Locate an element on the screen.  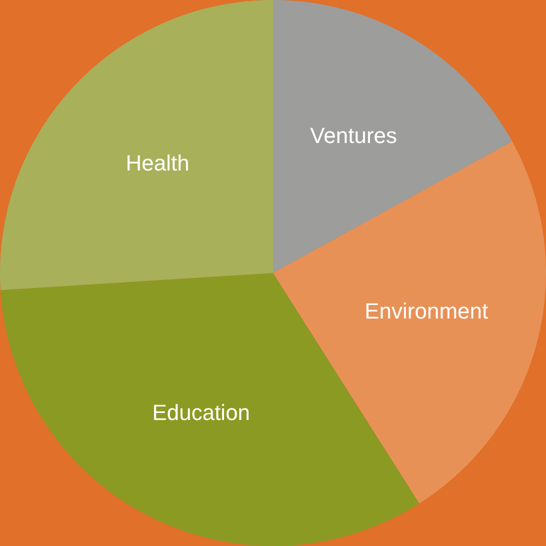
slice-label: Health is located at coordinates (158, 163).